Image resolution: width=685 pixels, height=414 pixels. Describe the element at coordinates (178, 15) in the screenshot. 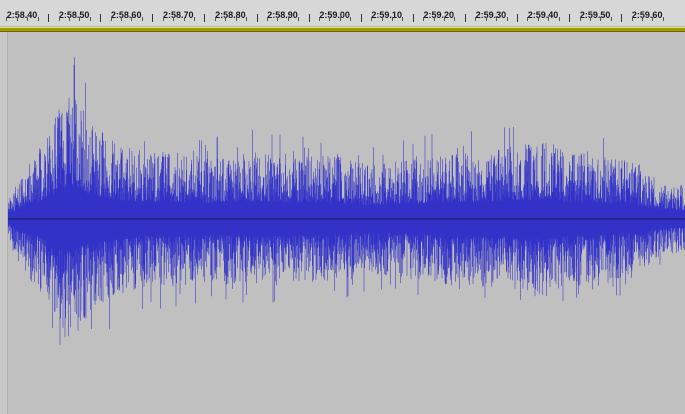

I see `timeline-tick-label: 2:58.70` at that location.